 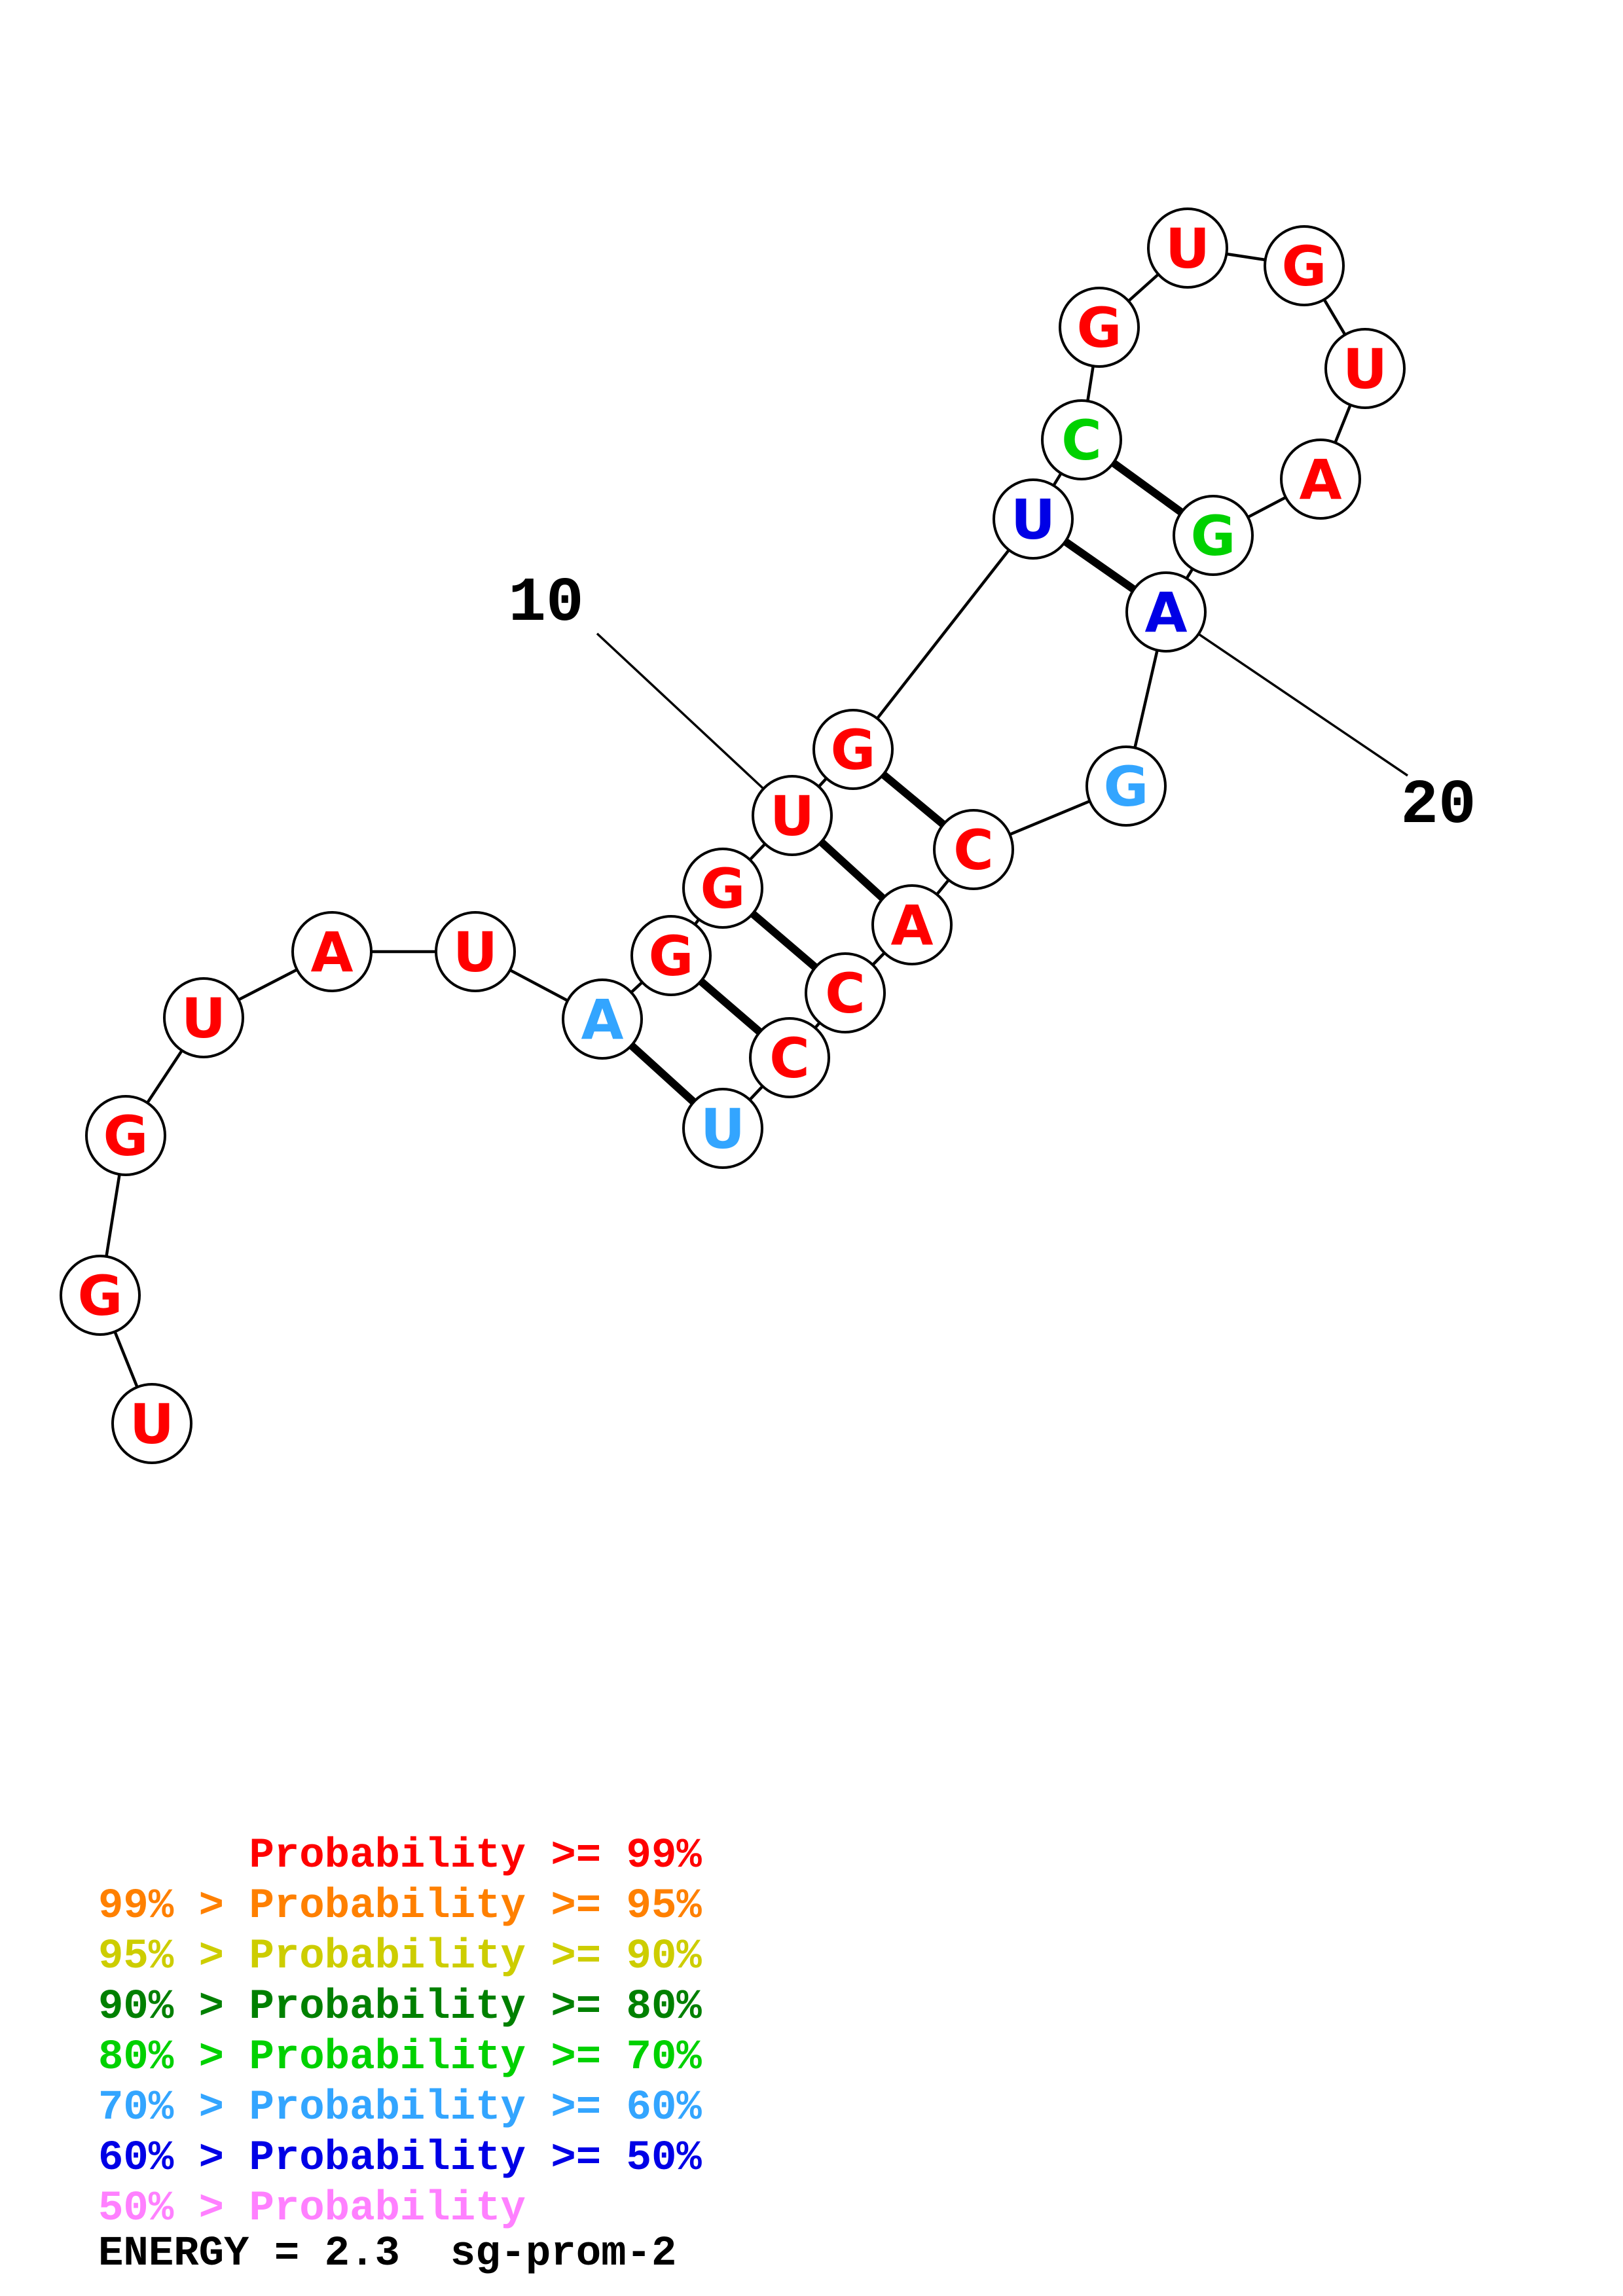 I want to click on backbone-line, so click(x=943, y=634).